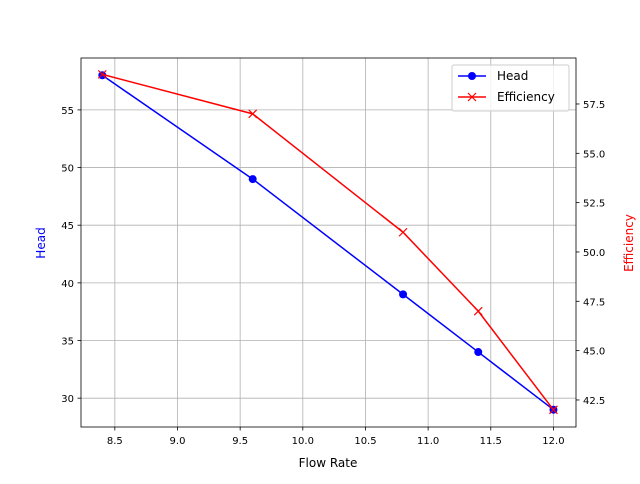 The image size is (640, 484). I want to click on y-tick-label-right: 42.5, so click(594, 401).